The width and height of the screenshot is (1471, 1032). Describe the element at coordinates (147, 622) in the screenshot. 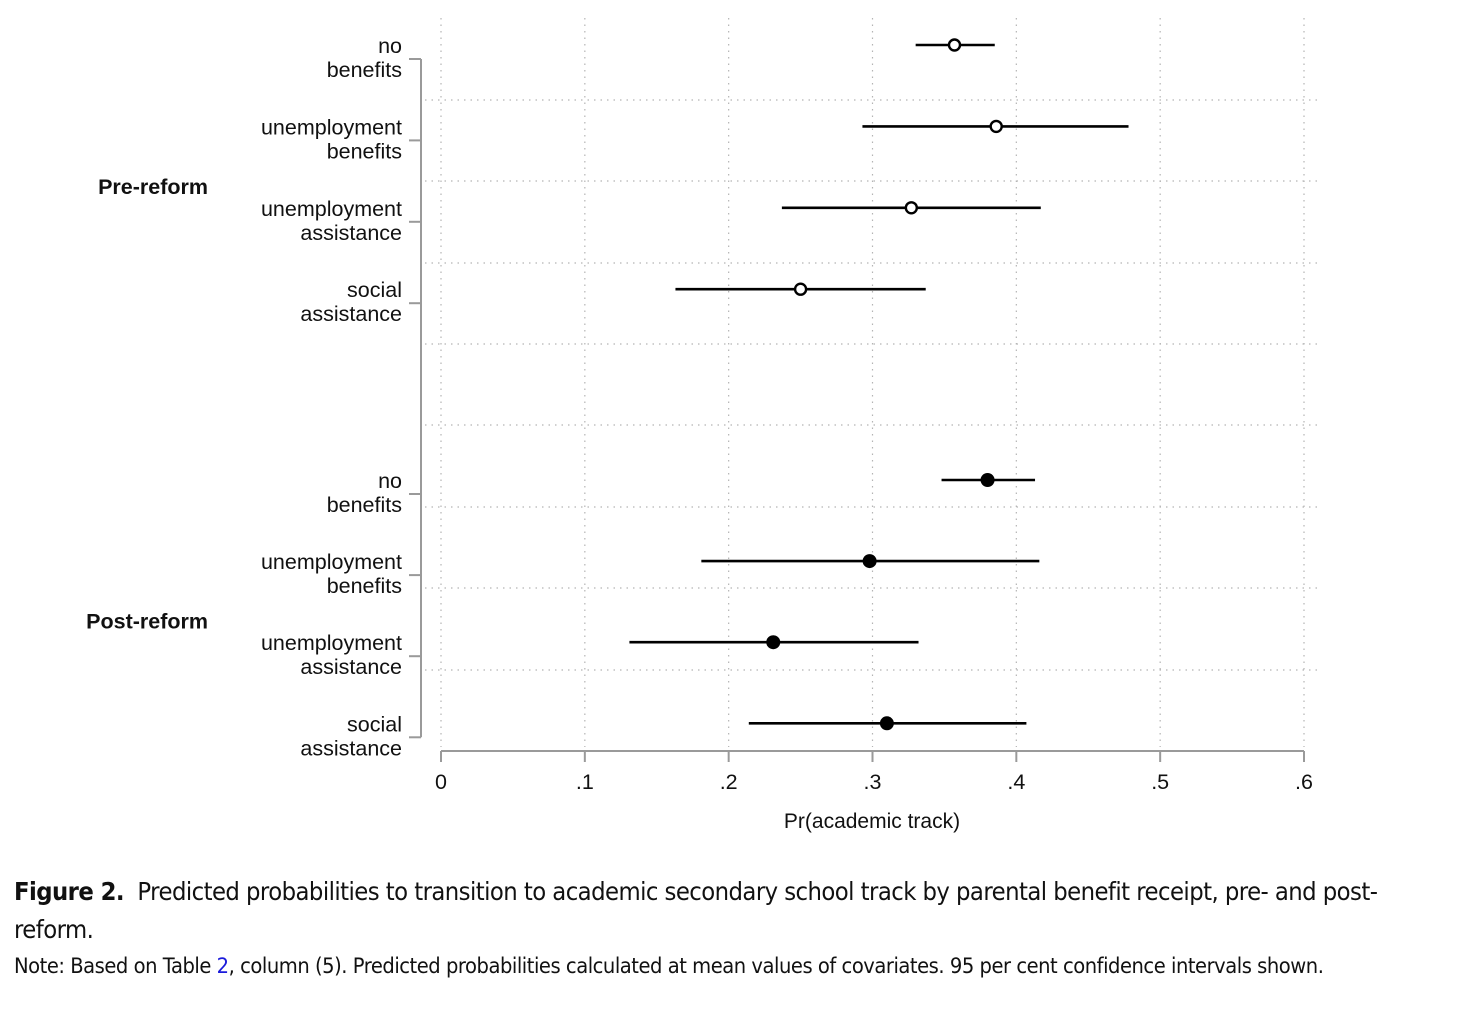

I see `group-label: Post-reform` at that location.